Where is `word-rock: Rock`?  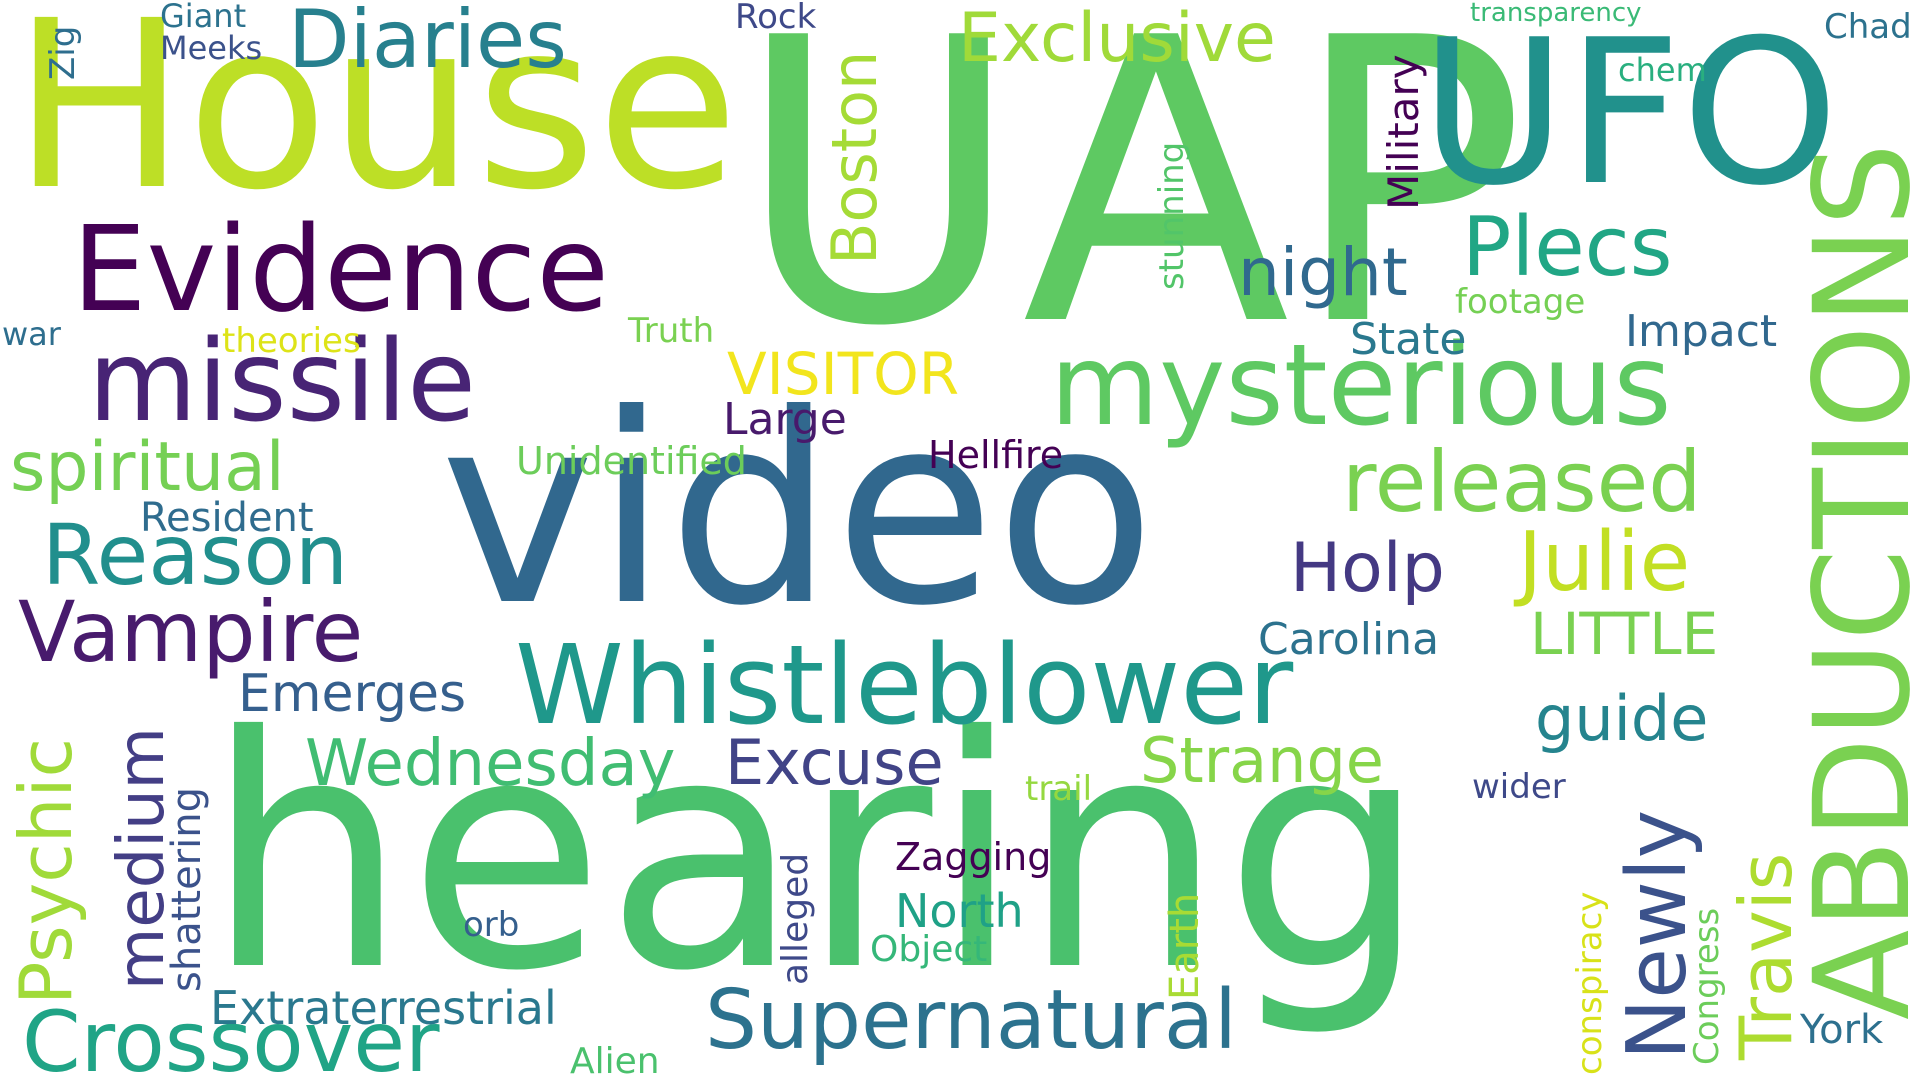 word-rock: Rock is located at coordinates (776, 18).